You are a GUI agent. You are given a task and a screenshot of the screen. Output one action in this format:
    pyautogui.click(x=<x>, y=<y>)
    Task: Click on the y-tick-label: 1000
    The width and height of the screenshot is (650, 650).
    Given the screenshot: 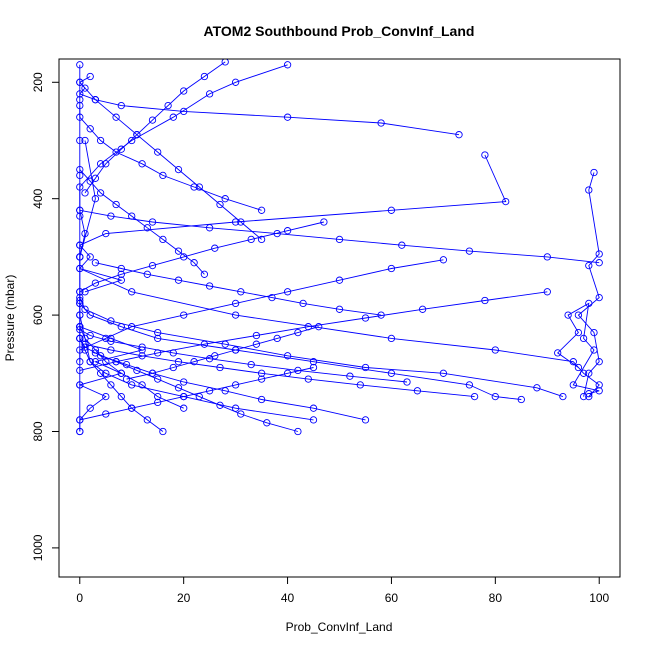 What is the action you would take?
    pyautogui.click(x=38, y=547)
    